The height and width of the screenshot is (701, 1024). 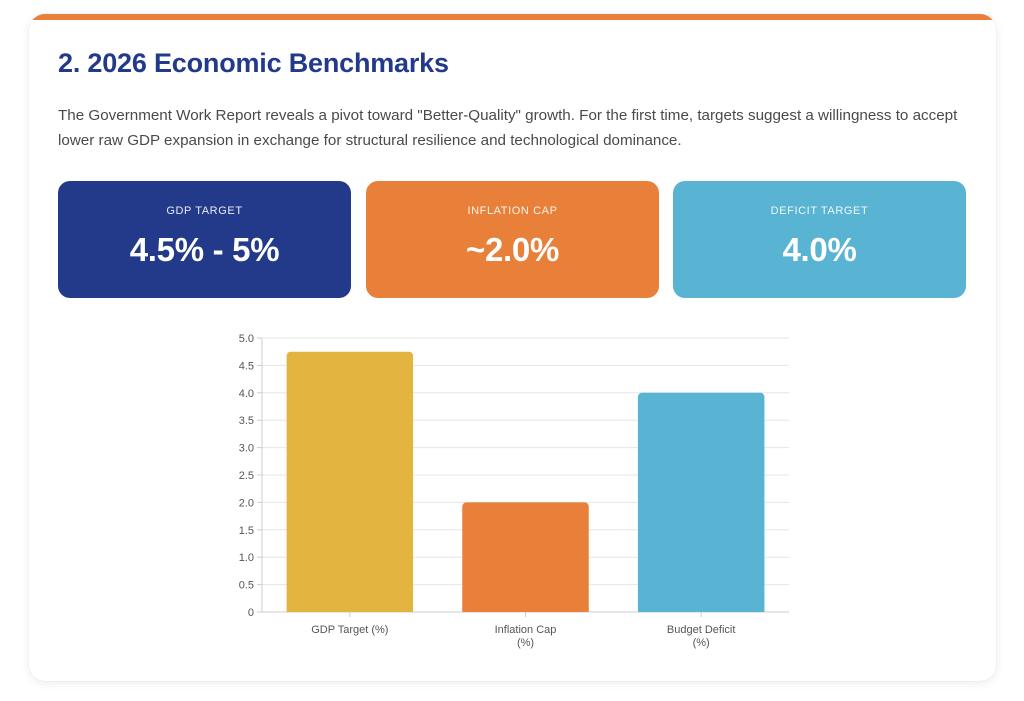 I want to click on stat-tile-inflation-cap: INFLATION CAP ~2.0%, so click(x=512, y=239).